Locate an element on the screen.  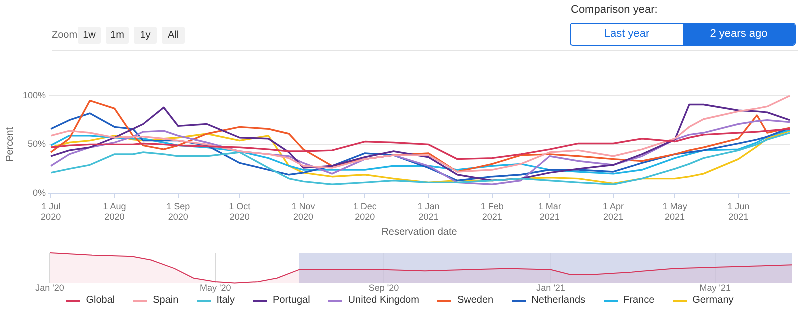
legend-label: Global is located at coordinates (101, 300).